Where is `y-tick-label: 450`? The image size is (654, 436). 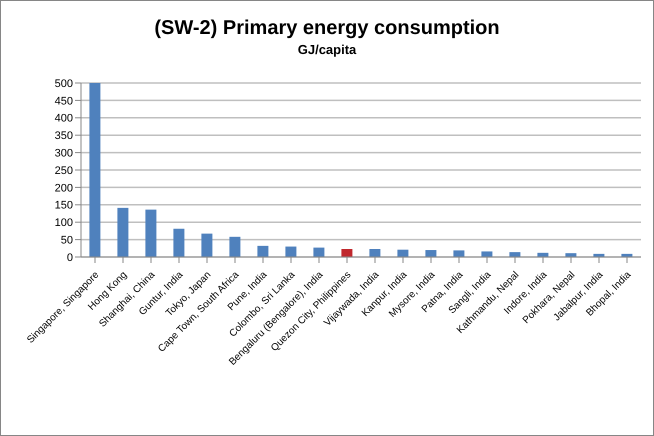 y-tick-label: 450 is located at coordinates (63, 101).